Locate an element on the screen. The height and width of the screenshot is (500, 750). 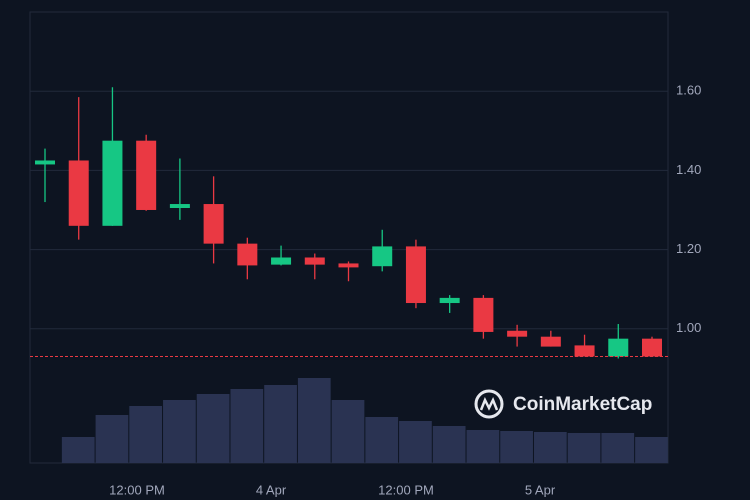
y-tick-label: 1.40 is located at coordinates (688, 169).